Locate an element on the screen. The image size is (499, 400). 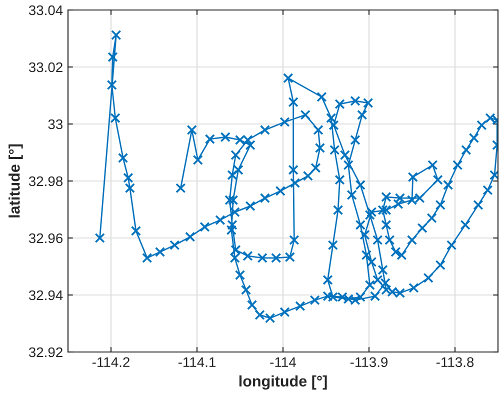
x-tick-label: -114.1 is located at coordinates (197, 362).